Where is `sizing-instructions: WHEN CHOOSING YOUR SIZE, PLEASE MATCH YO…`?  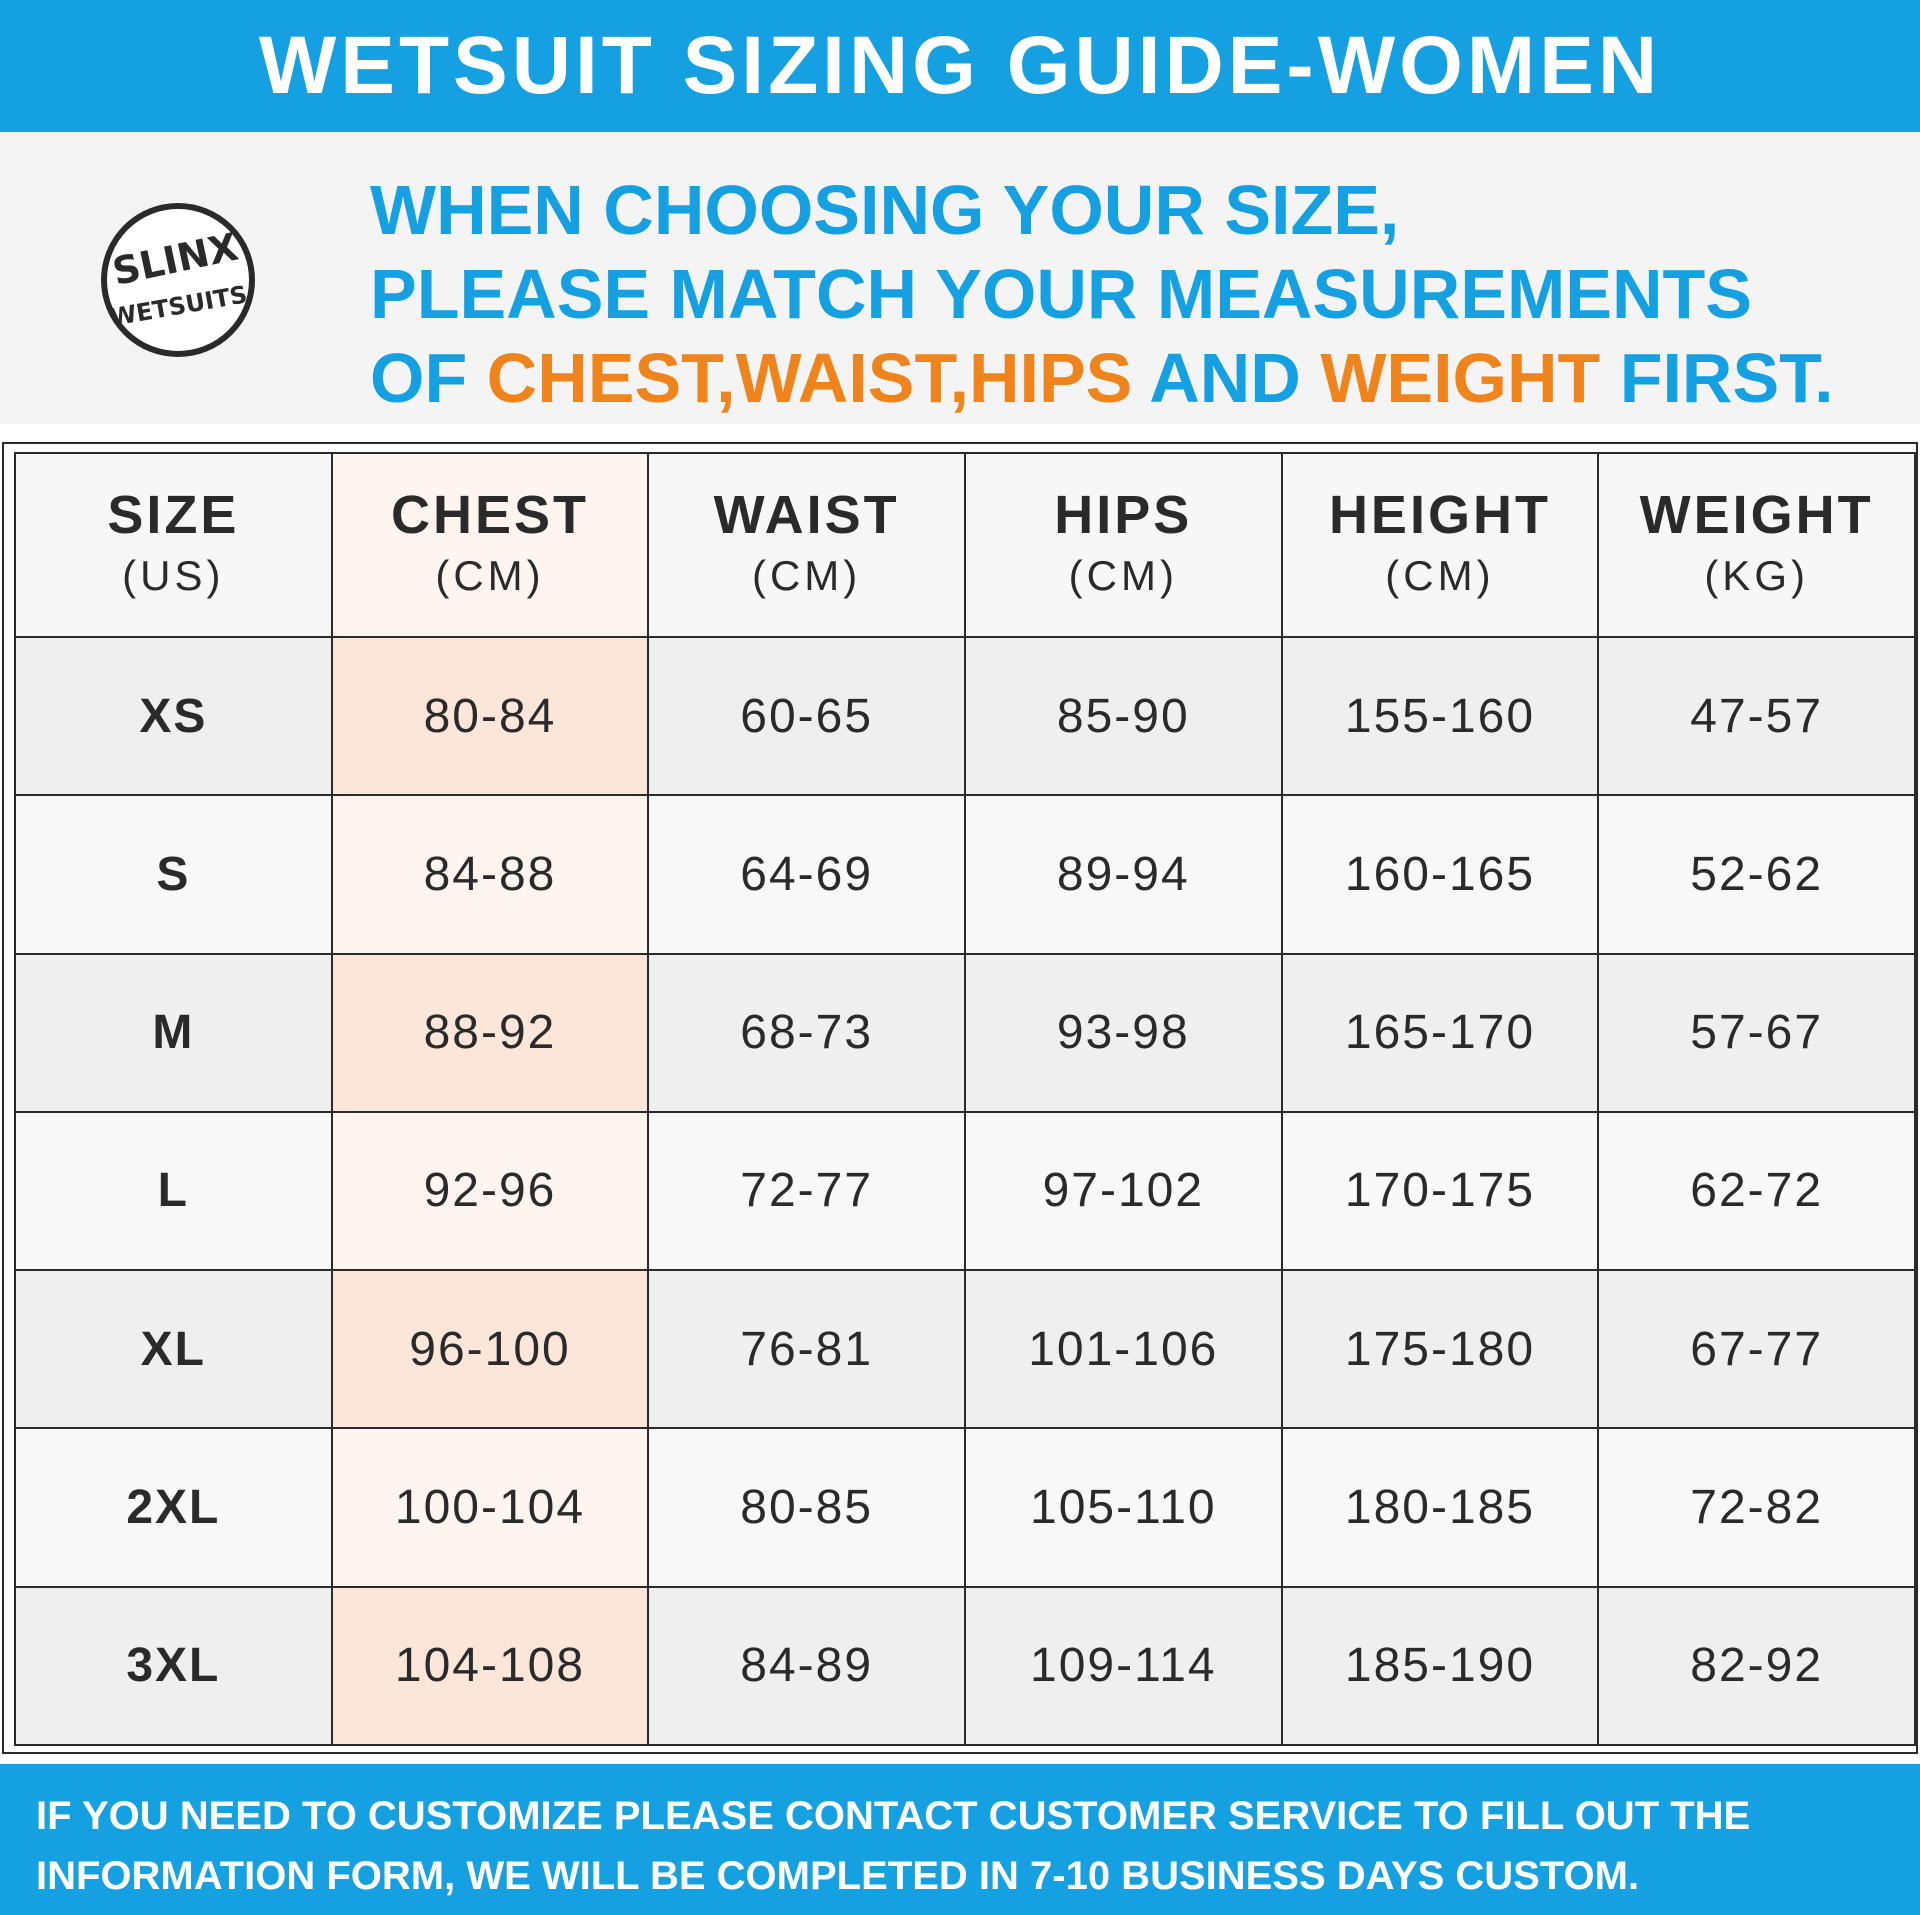
sizing-instructions: WHEN CHOOSING YOUR SIZE, PLEASE MATCH YO… is located at coordinates (1140, 294).